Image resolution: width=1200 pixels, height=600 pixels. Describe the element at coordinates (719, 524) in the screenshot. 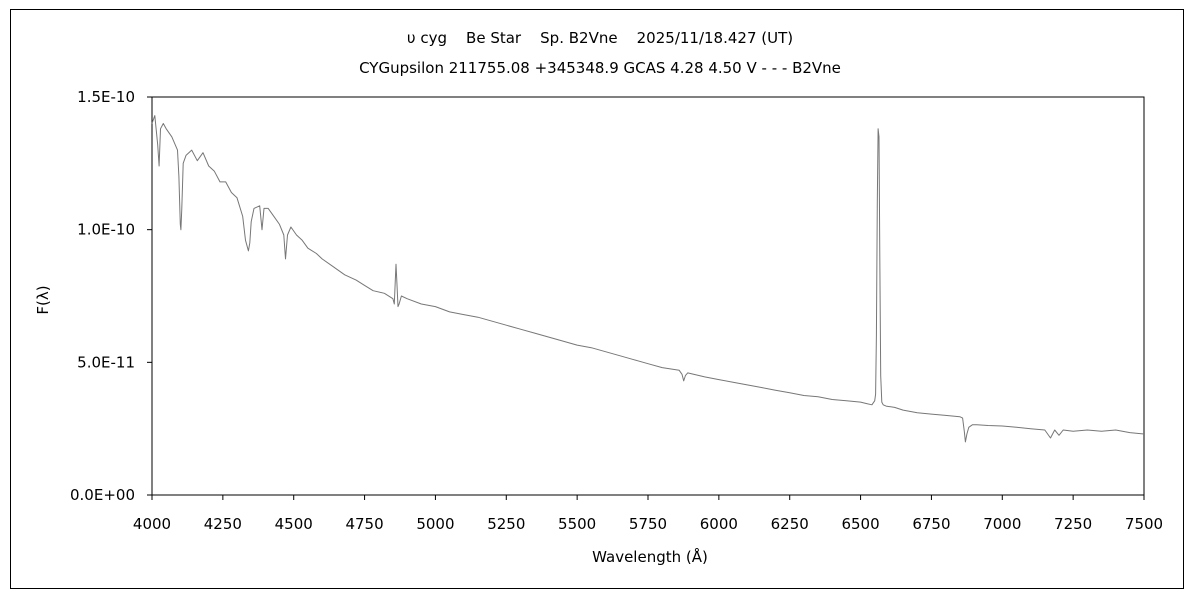

I see `x-tick-label: 6000` at that location.